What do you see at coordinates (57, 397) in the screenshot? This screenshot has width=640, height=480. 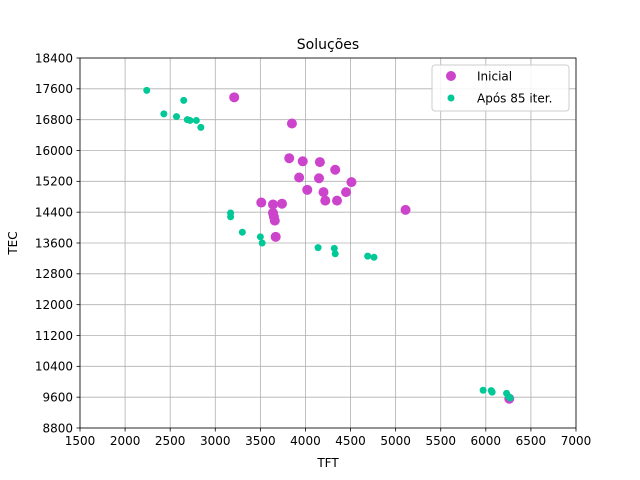 I see `y-tick-label: 9600` at bounding box center [57, 397].